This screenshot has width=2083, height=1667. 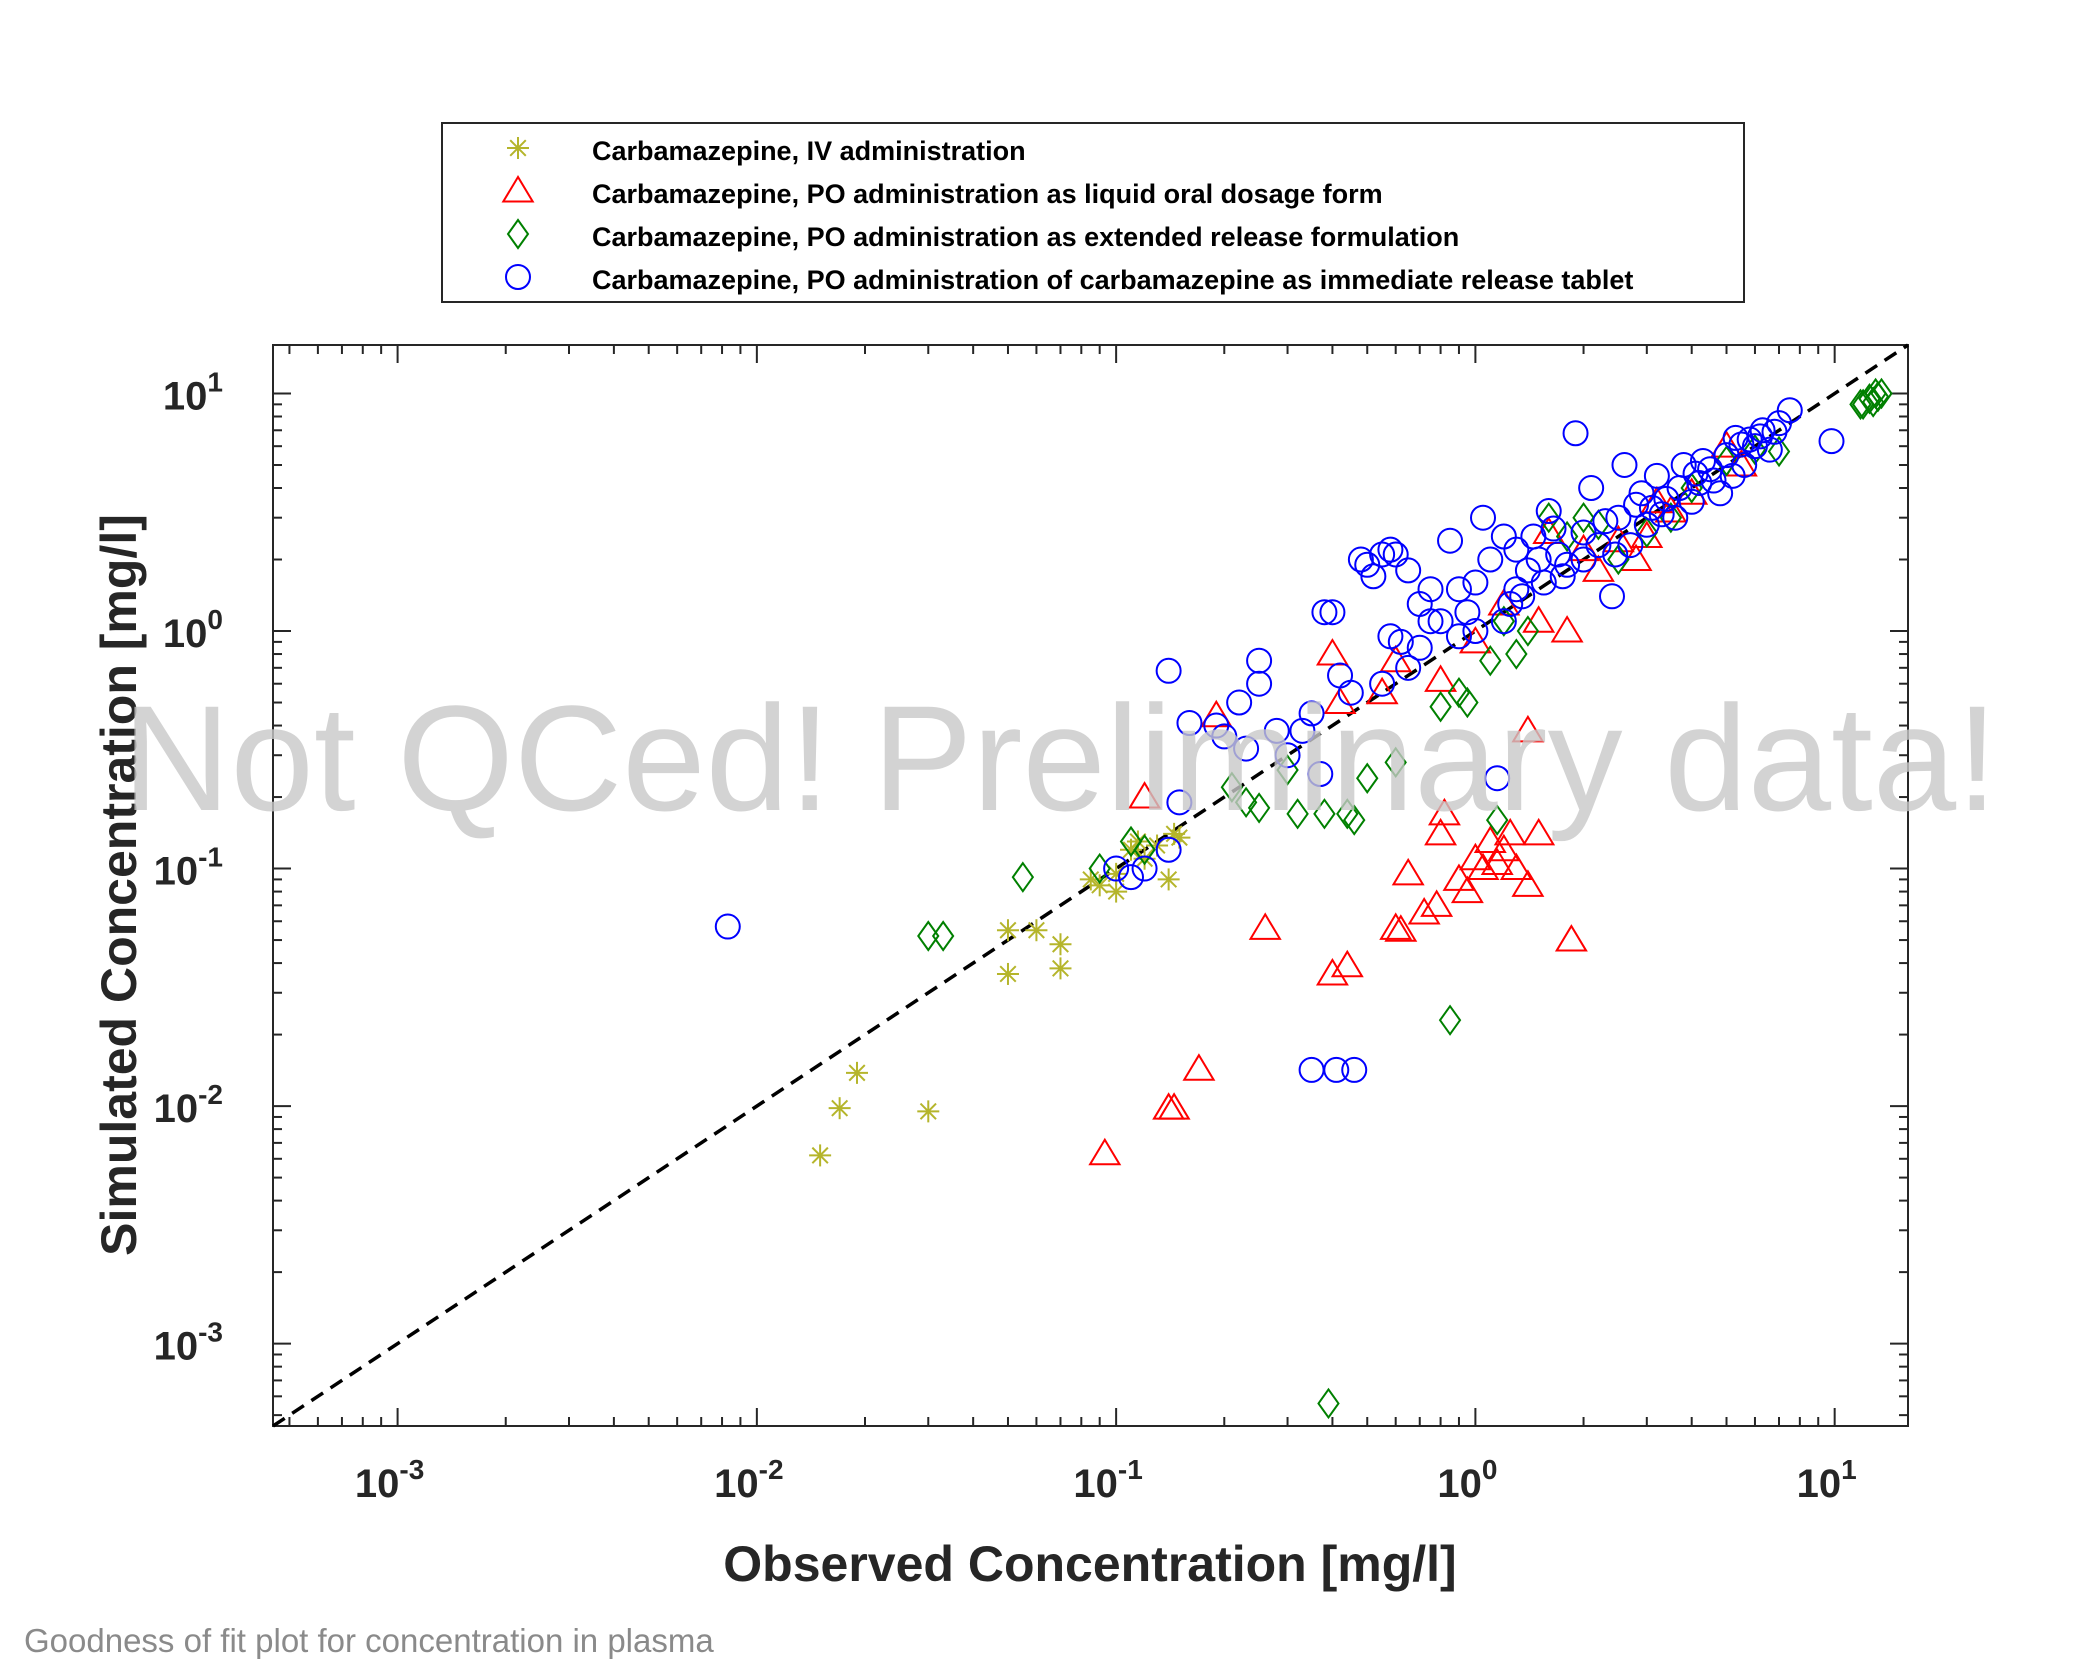 I want to click on legend-marker-circle, so click(x=518, y=277).